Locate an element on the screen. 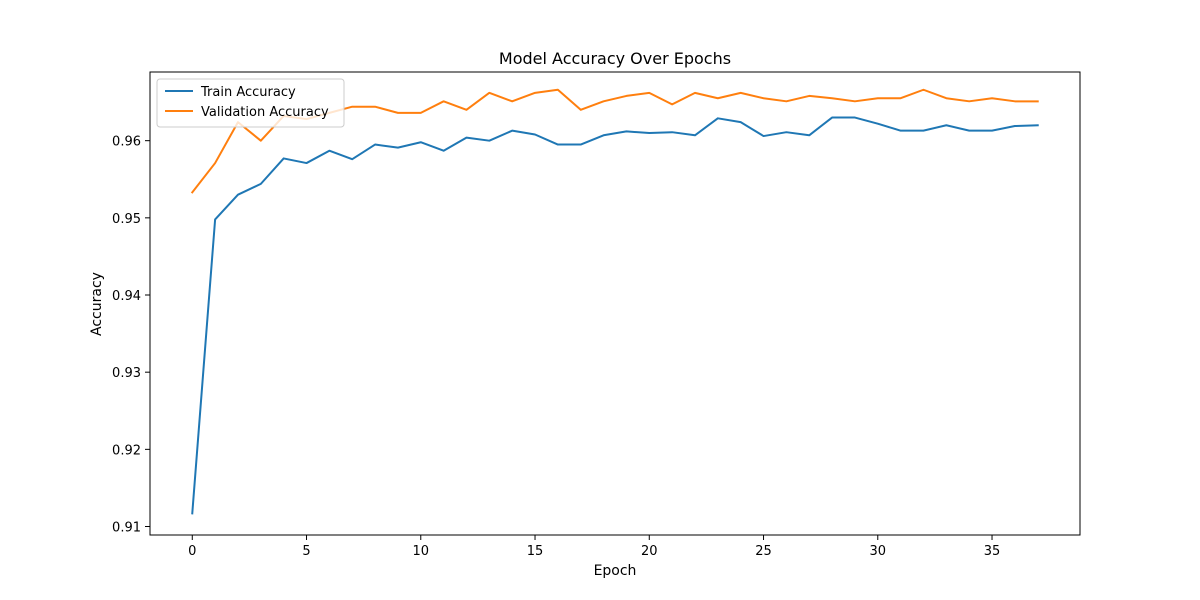  x-tick-label: 35 is located at coordinates (992, 551).